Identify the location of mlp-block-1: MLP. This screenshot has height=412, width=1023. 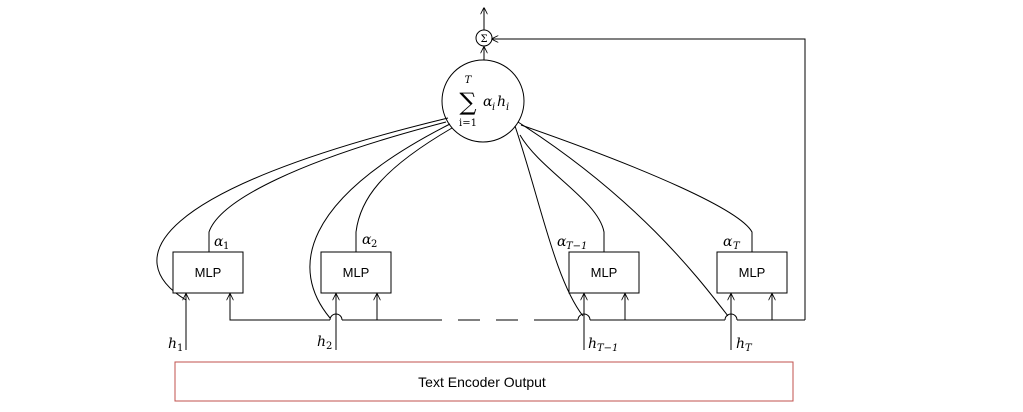
(208, 272).